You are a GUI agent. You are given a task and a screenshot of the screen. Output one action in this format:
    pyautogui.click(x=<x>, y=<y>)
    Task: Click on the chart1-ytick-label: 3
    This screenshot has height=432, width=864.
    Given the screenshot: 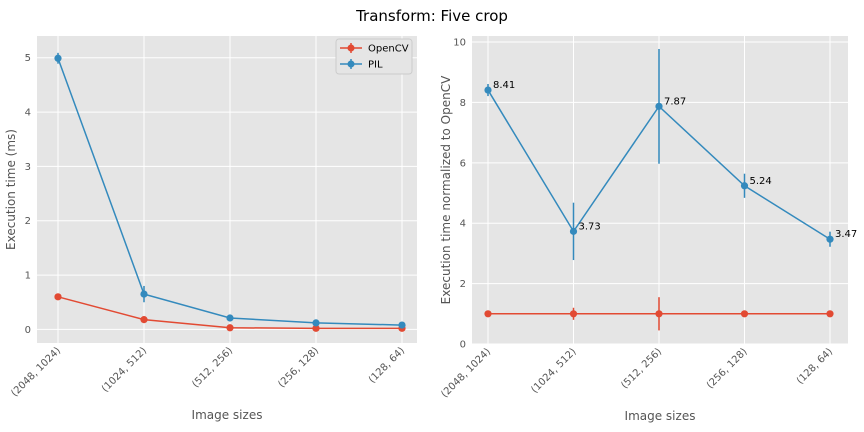 What is the action you would take?
    pyautogui.click(x=28, y=167)
    